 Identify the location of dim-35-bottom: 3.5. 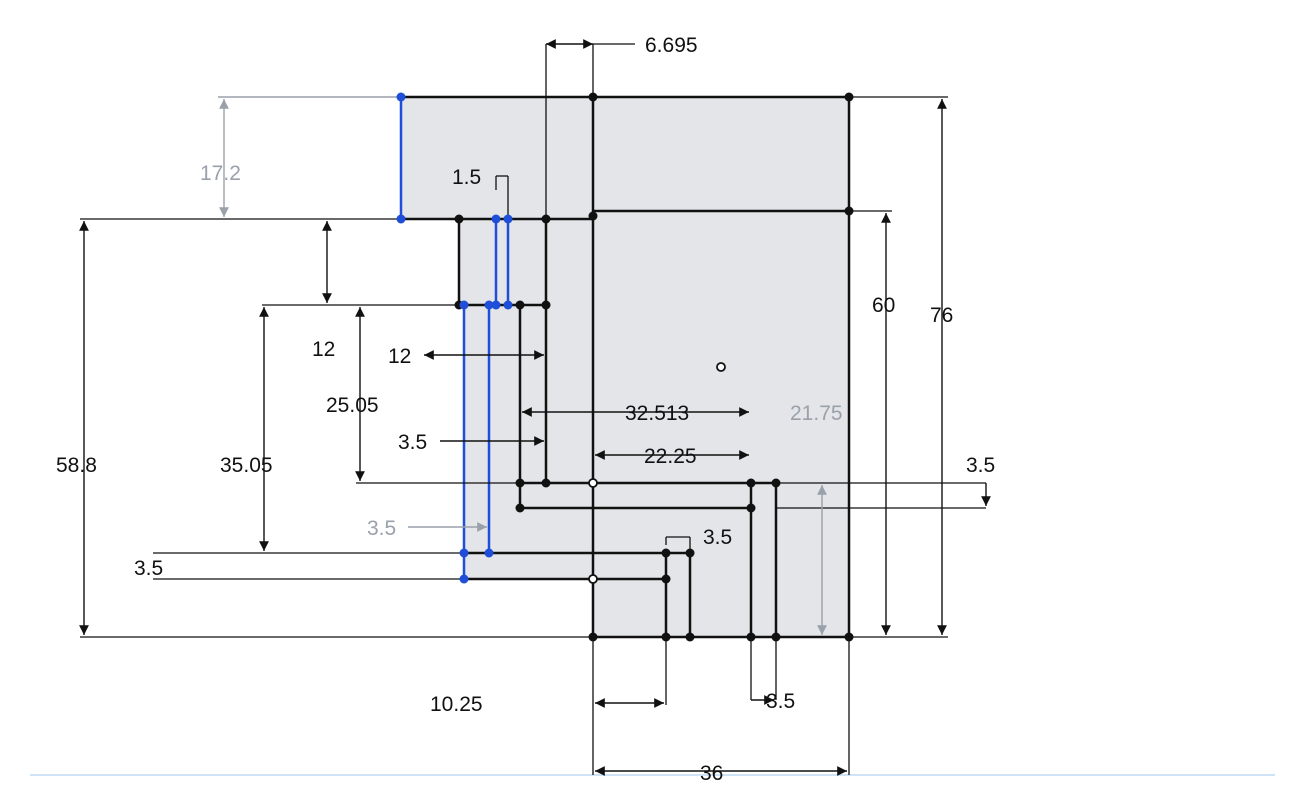
(780, 701).